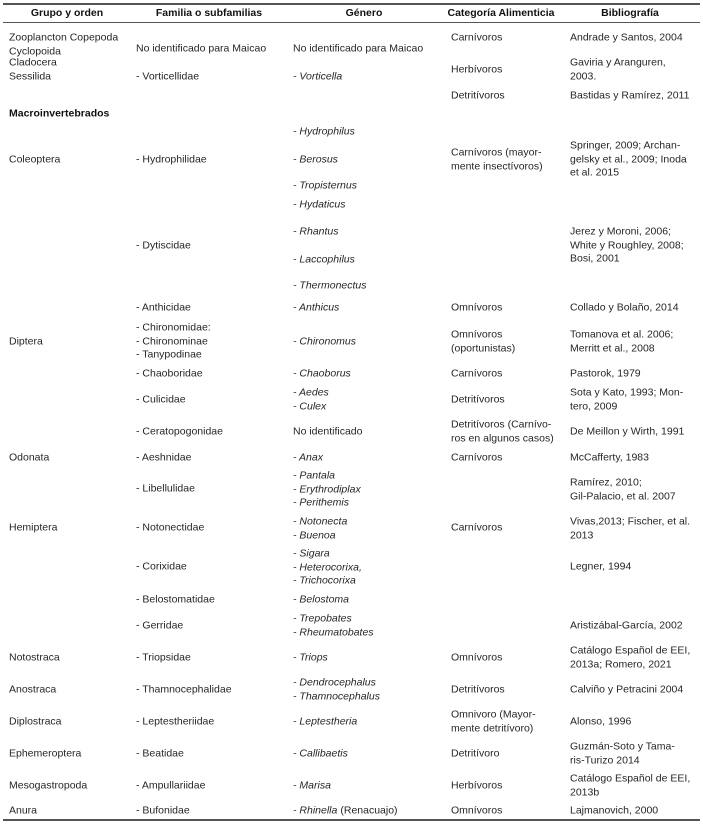 This screenshot has width=703, height=825. I want to click on bibliography-text: Catálogo Español de EEI,, so click(630, 650).